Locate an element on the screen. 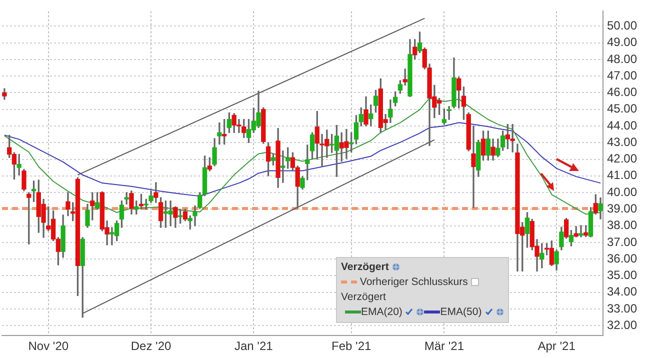  x-tick-label: Apr '21 is located at coordinates (557, 346).